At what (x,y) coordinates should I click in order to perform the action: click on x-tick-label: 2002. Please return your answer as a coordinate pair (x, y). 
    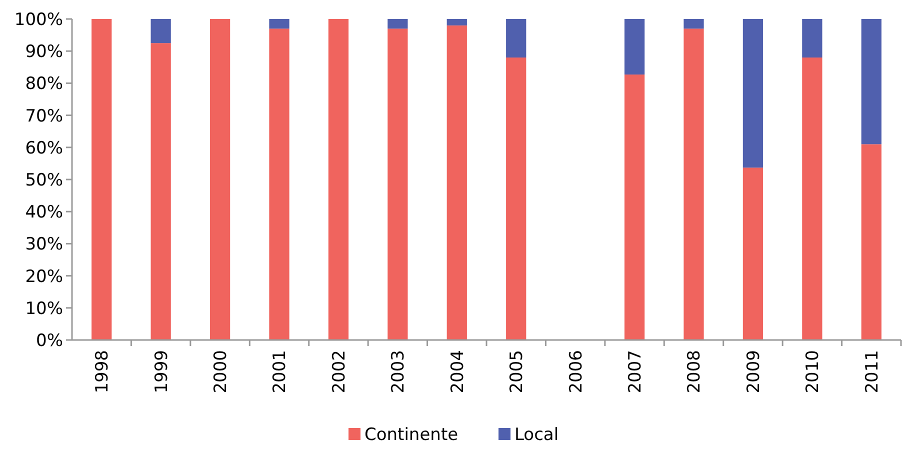
    Looking at the image, I should click on (339, 372).